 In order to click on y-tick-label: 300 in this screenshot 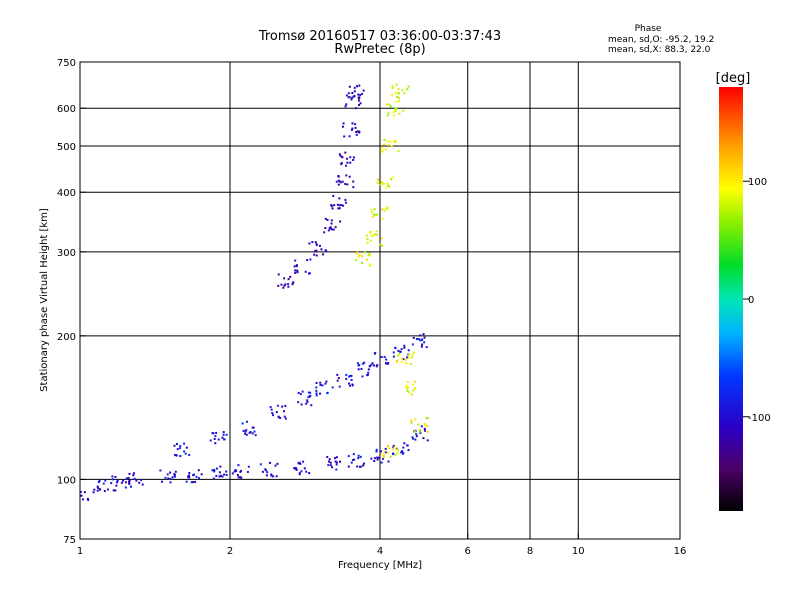, I will do `click(66, 253)`.